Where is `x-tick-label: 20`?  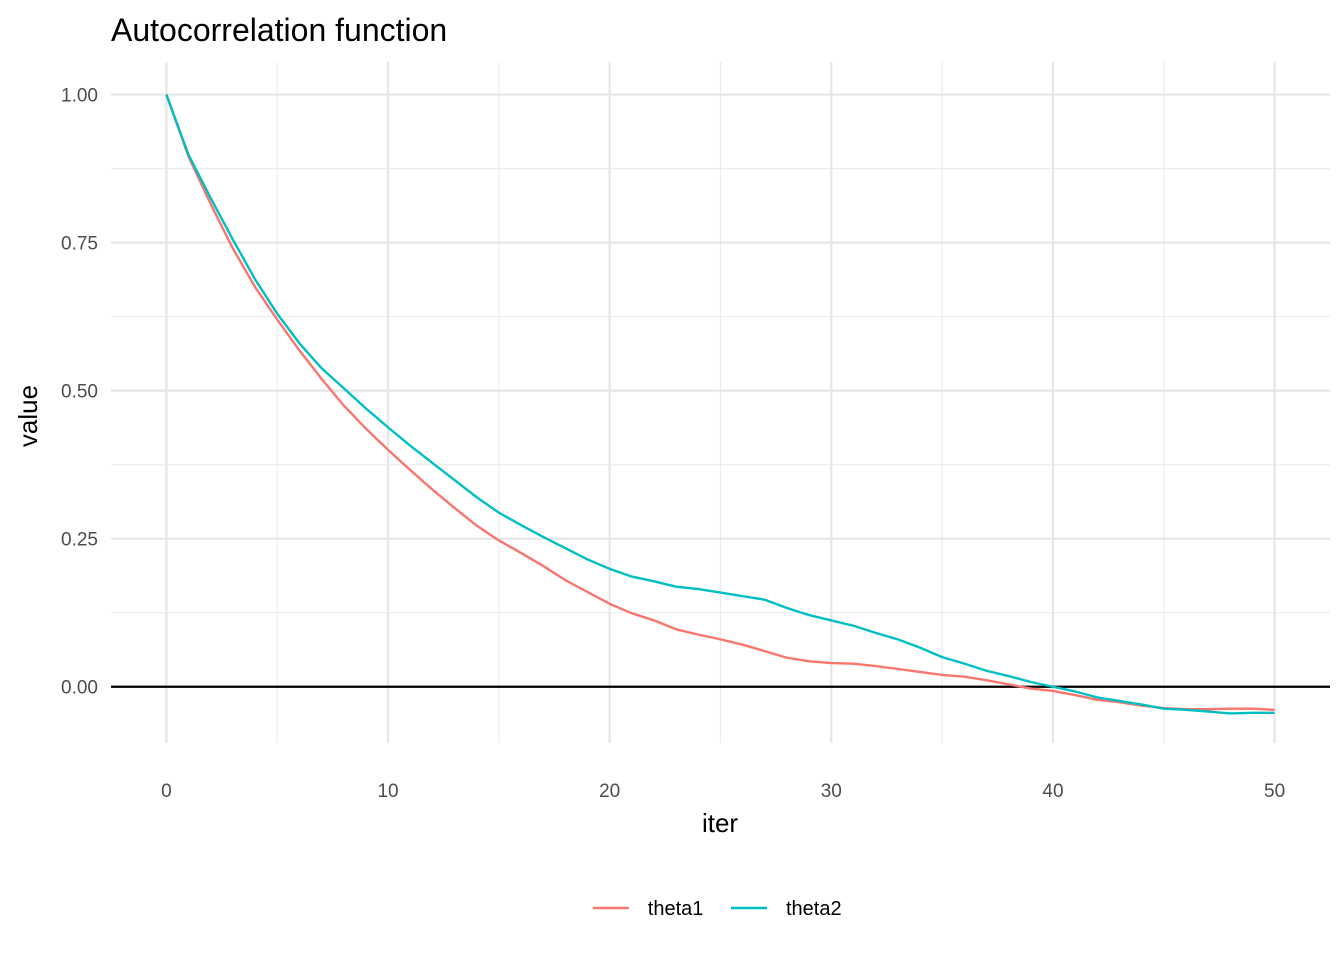 x-tick-label: 20 is located at coordinates (609, 791).